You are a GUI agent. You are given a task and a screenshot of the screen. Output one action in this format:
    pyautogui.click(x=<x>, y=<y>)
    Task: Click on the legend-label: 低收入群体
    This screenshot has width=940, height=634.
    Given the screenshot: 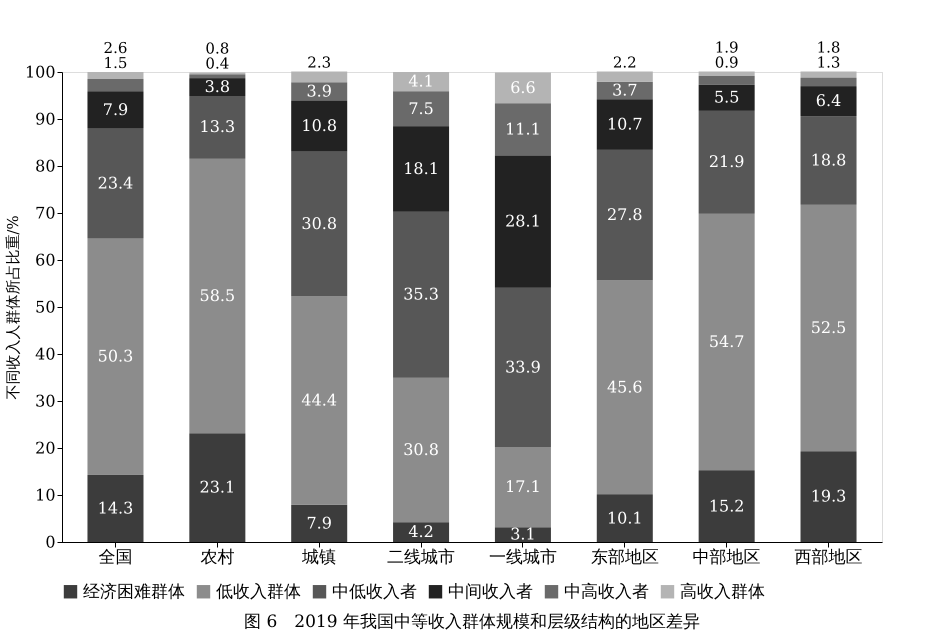 What is the action you would take?
    pyautogui.click(x=258, y=592)
    